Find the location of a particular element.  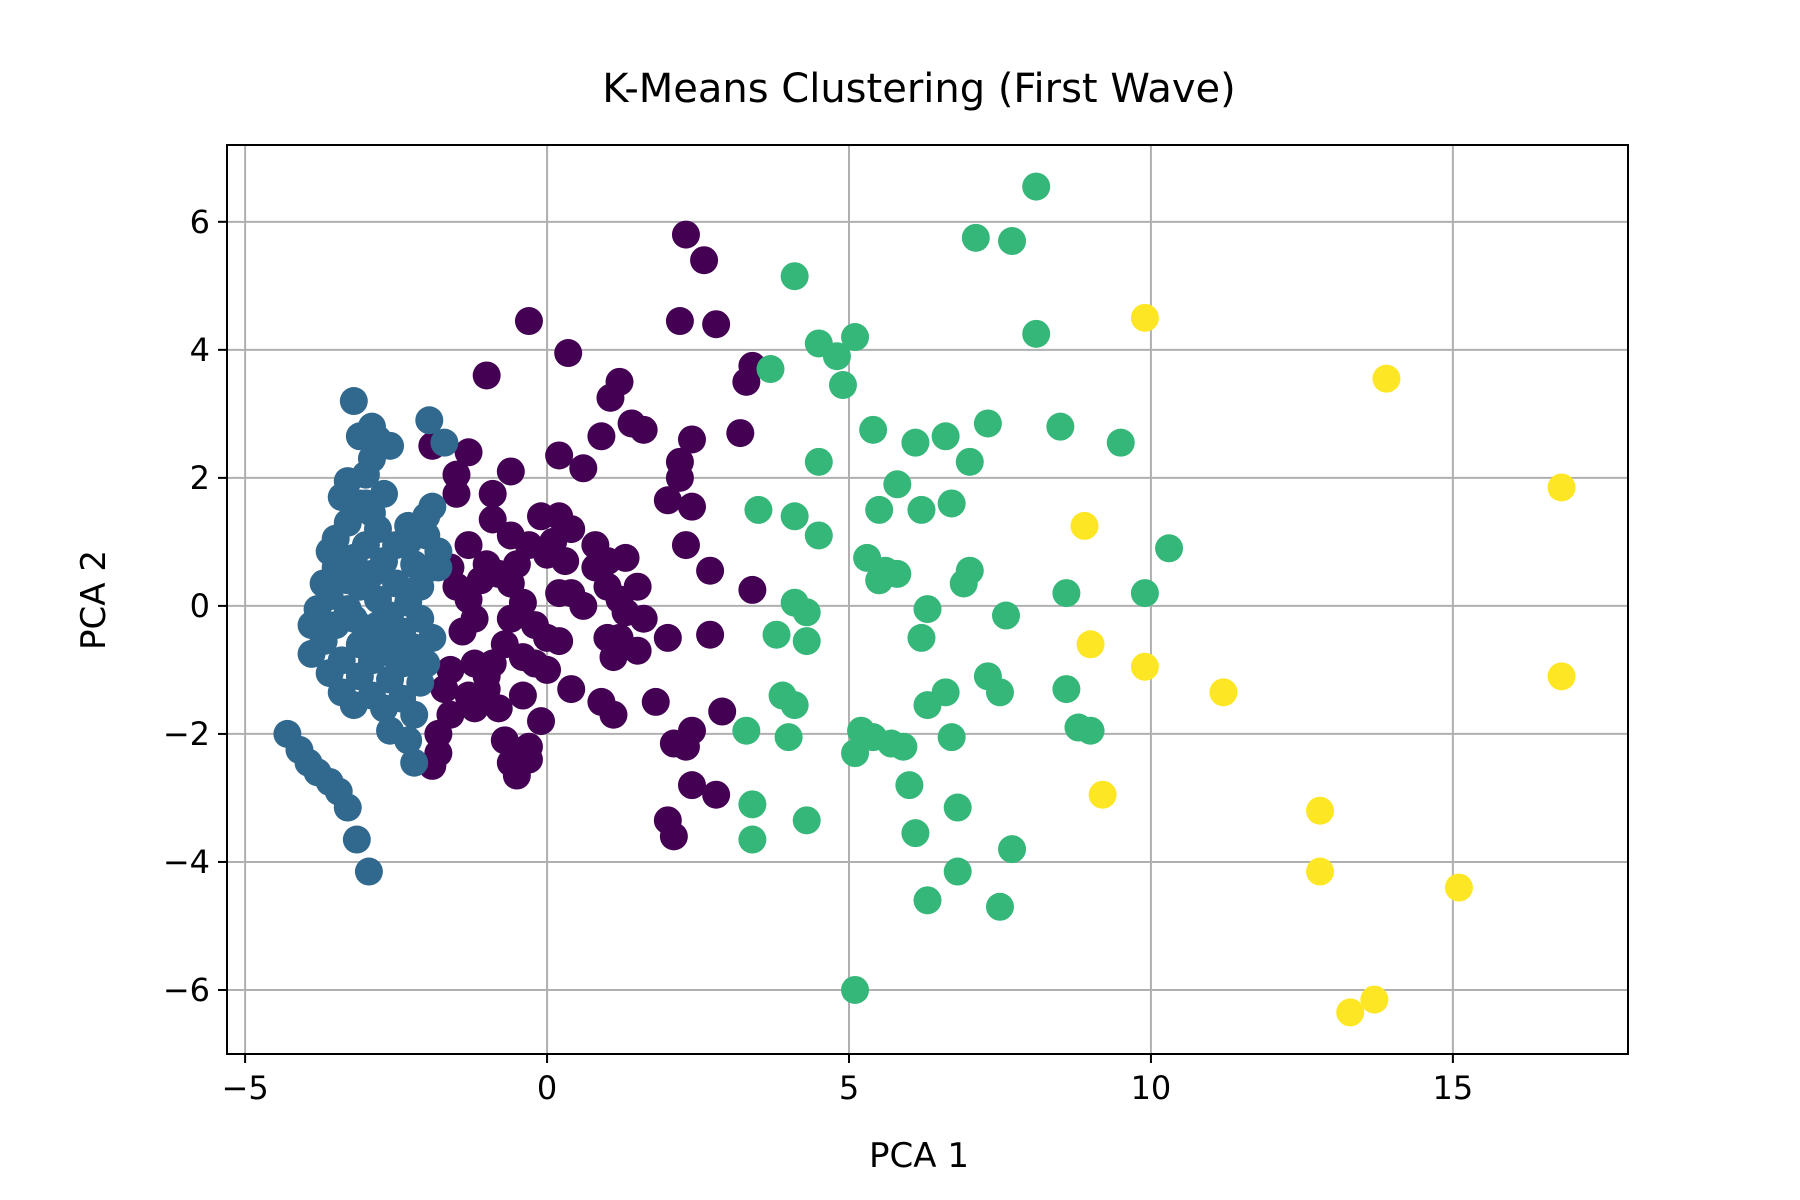

x-tick-label: 15 is located at coordinates (1453, 1088).